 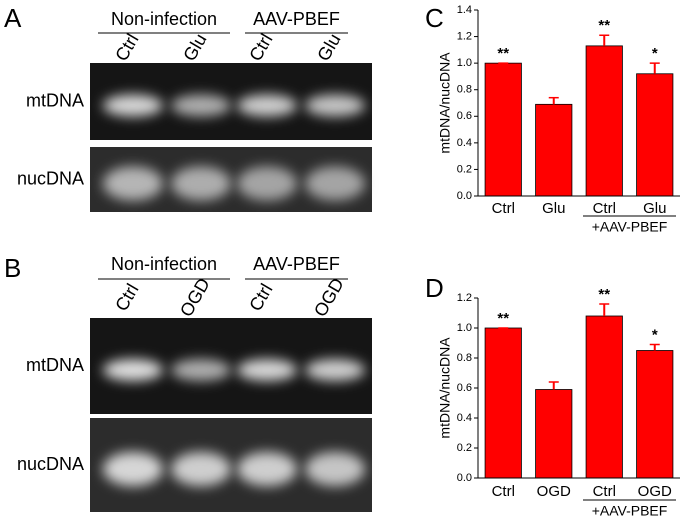 What do you see at coordinates (13, 18) in the screenshot?
I see `panel-label: A` at bounding box center [13, 18].